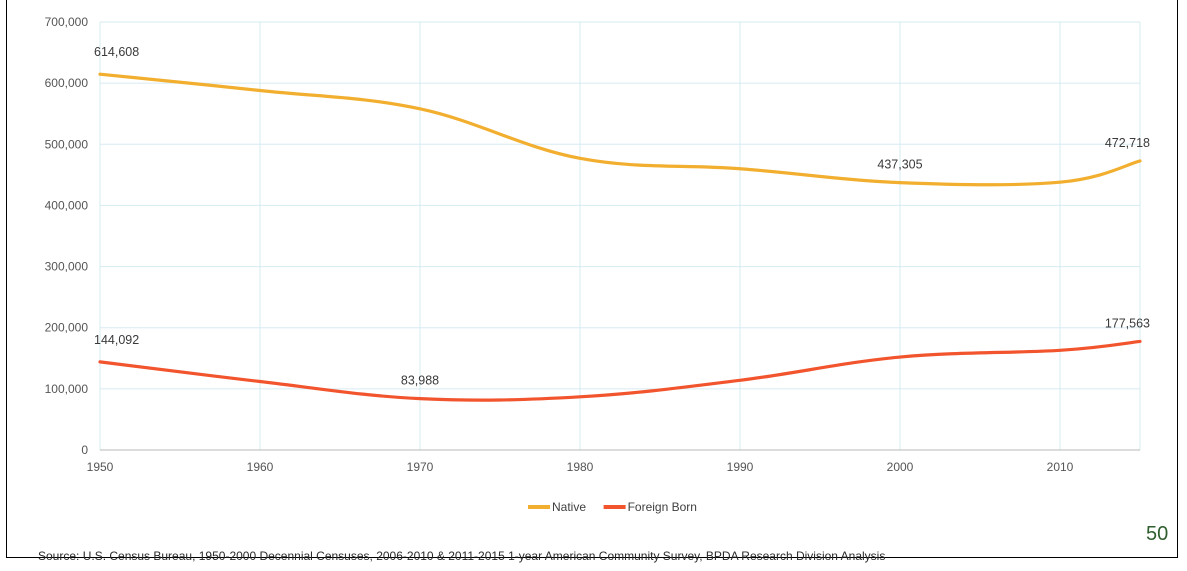 This screenshot has width=1187, height=571. Describe the element at coordinates (1127, 143) in the screenshot. I see `data-label: 472,718` at that location.